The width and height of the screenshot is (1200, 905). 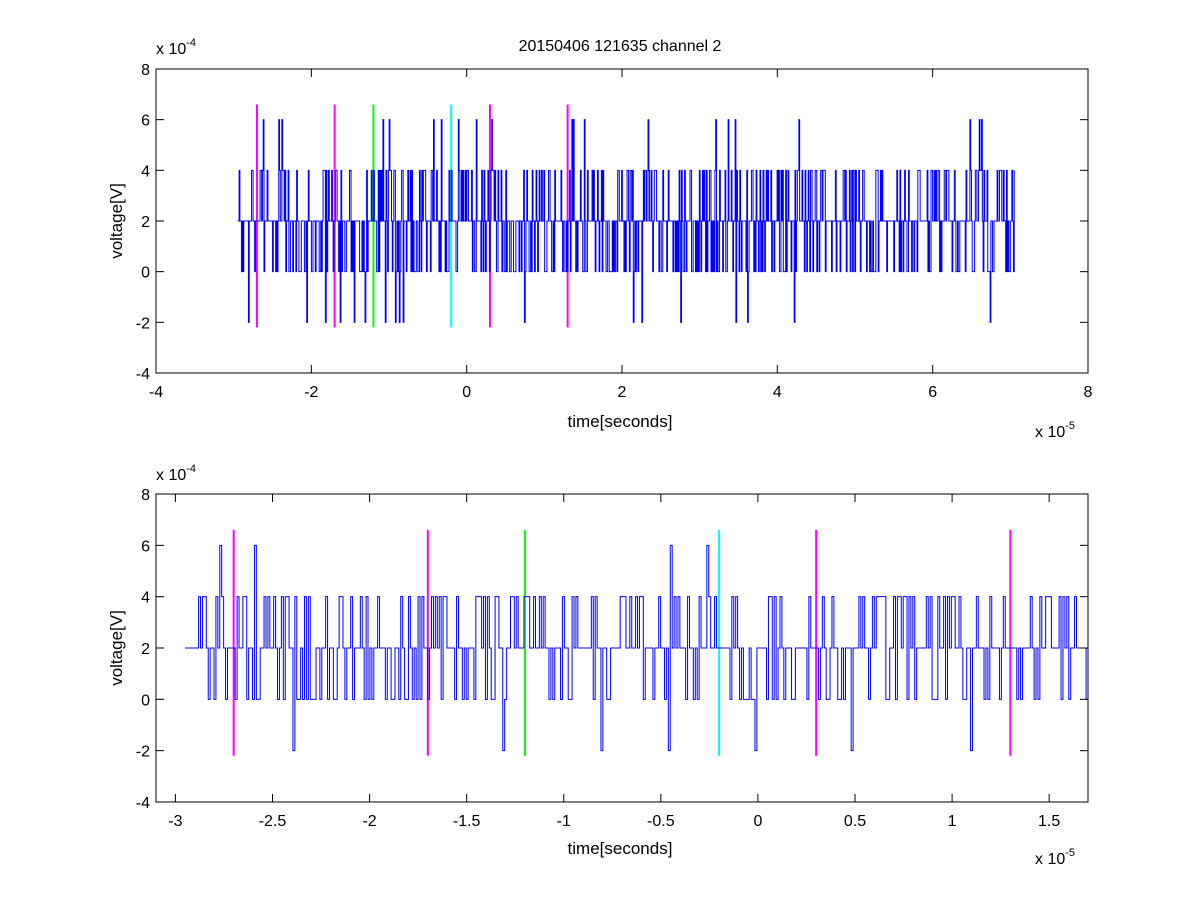 I want to click on y-tick-label-top: 6, so click(x=145, y=121).